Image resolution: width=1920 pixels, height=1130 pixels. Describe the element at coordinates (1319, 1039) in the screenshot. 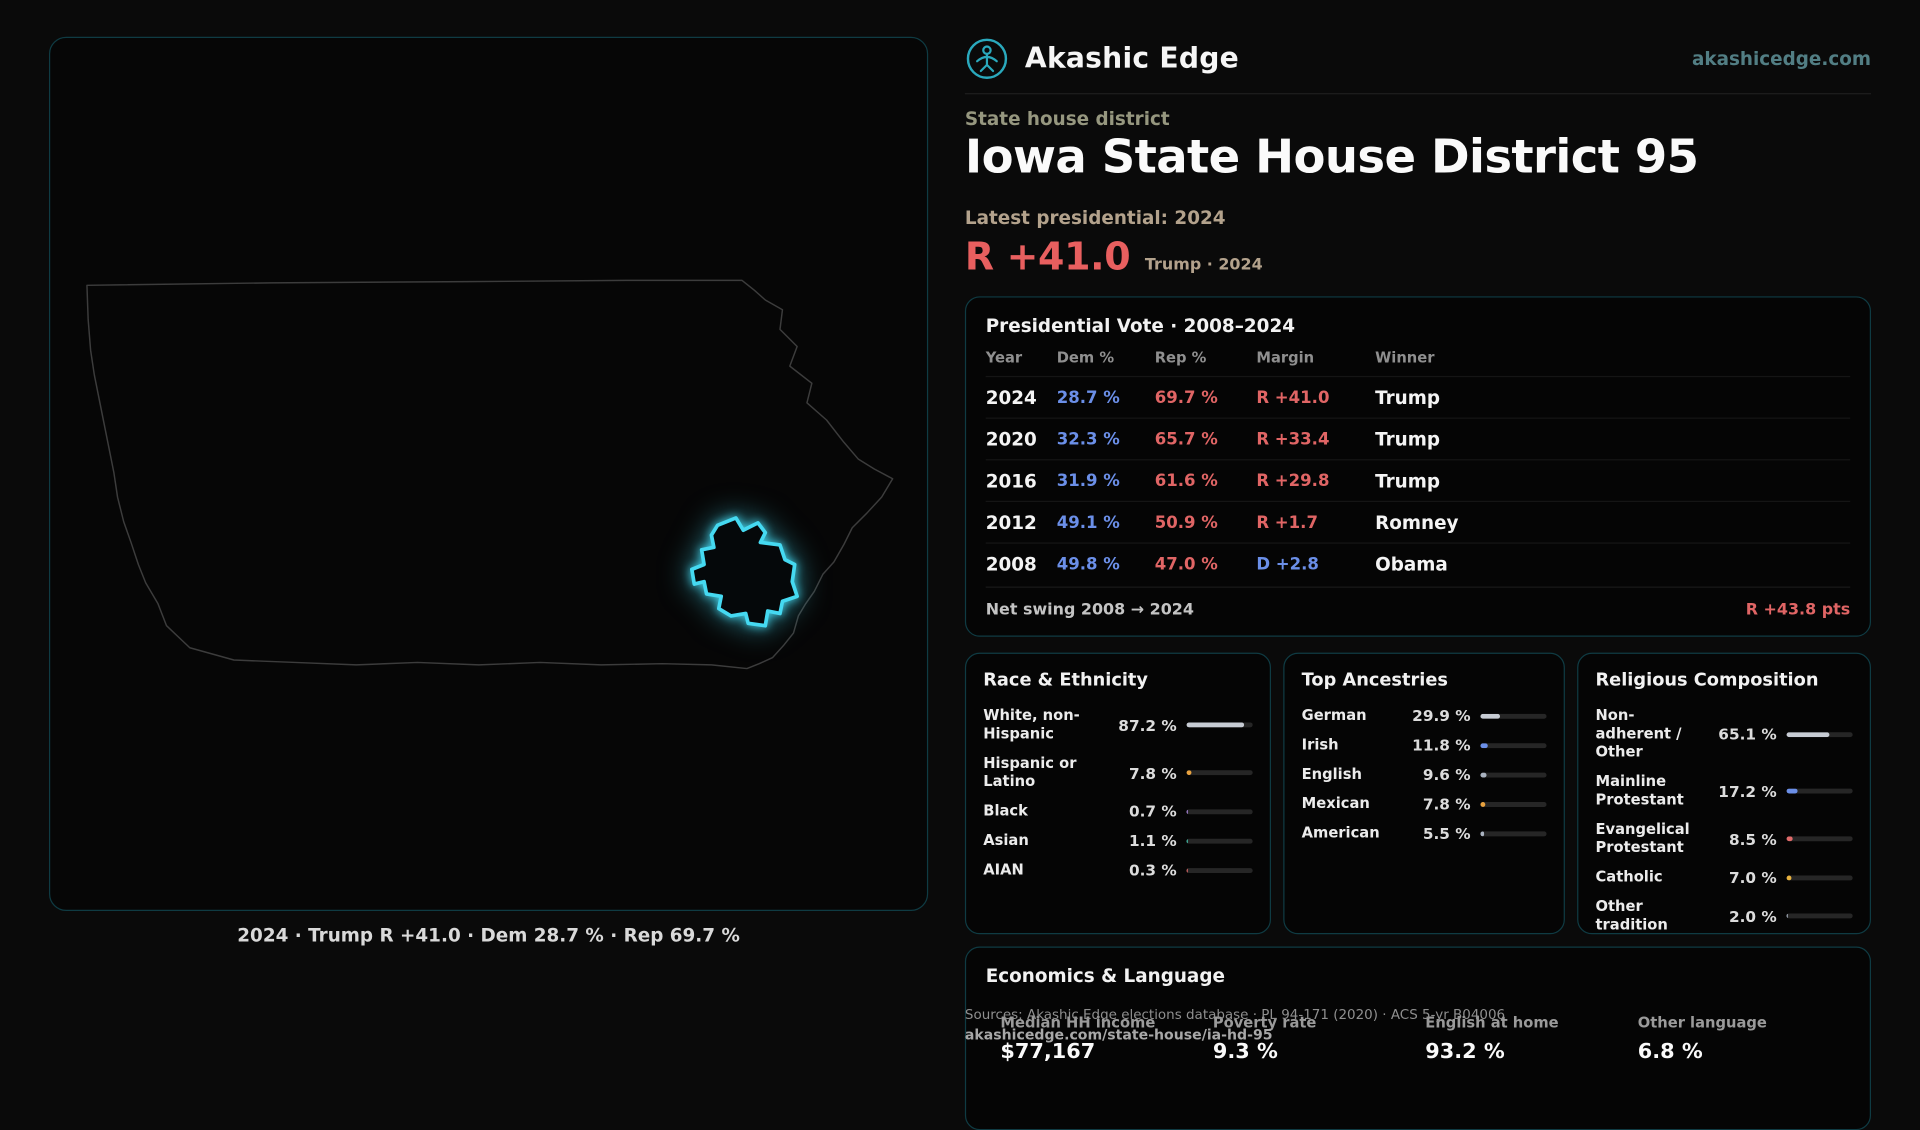

I see `stat-poverty-rate: Poverty rate 9.3 %` at that location.